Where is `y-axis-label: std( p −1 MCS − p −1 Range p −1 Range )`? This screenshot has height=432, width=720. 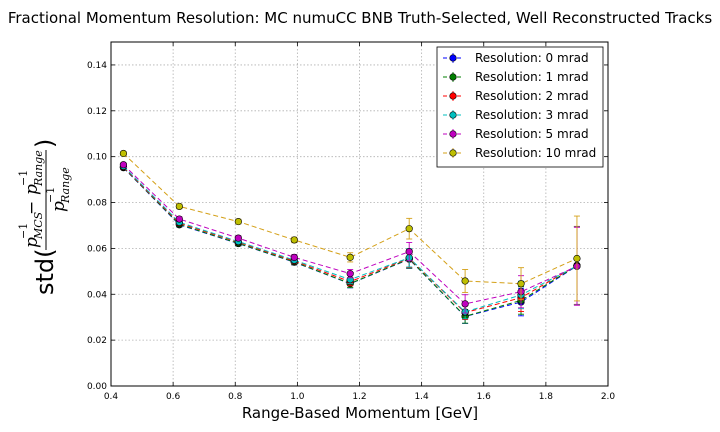 y-axis-label: std( p −1 MCS − p −1 Range p −1 Range ) is located at coordinates (44, 217).